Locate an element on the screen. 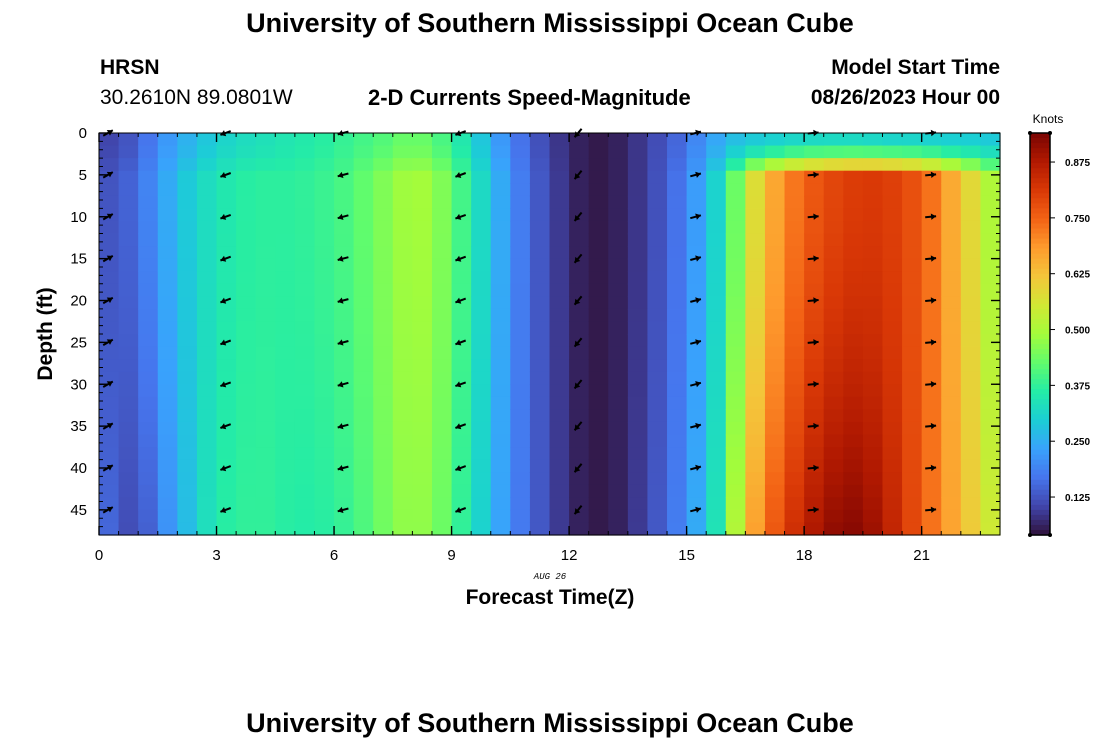  colorbar-frame is located at coordinates (1040, 334).